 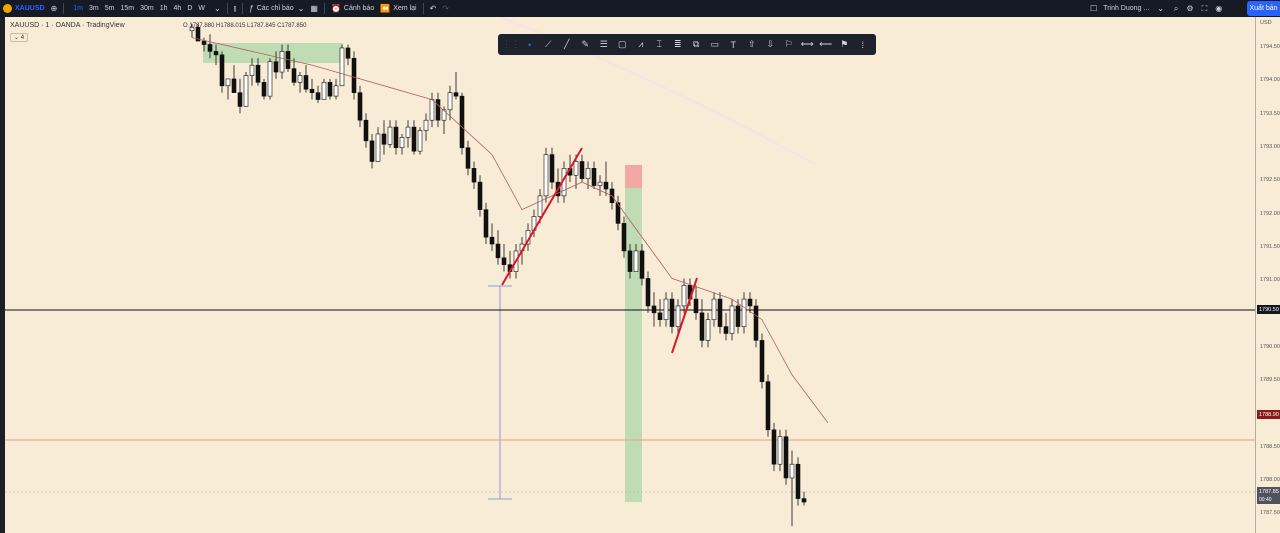 What do you see at coordinates (94, 8) in the screenshot?
I see `timeframe-3m: 3m` at bounding box center [94, 8].